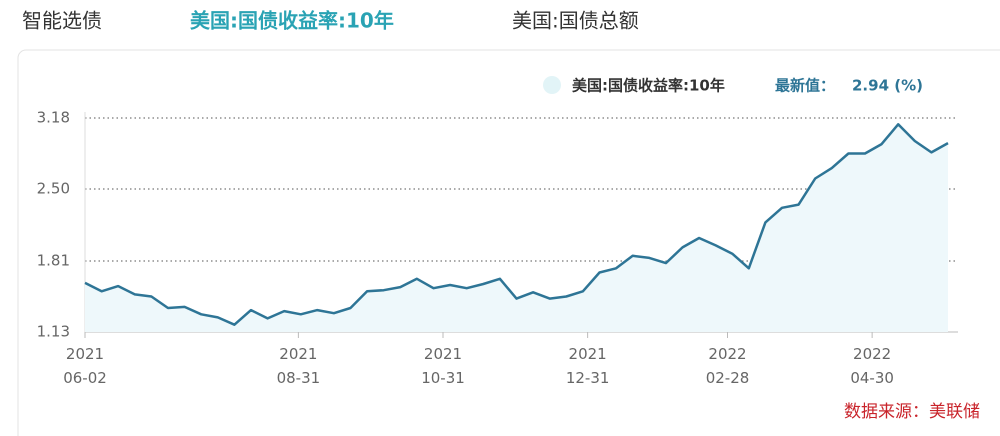 The image size is (1000, 436). Describe the element at coordinates (443, 366) in the screenshot. I see `x-tick-label: 2021 10-31` at that location.